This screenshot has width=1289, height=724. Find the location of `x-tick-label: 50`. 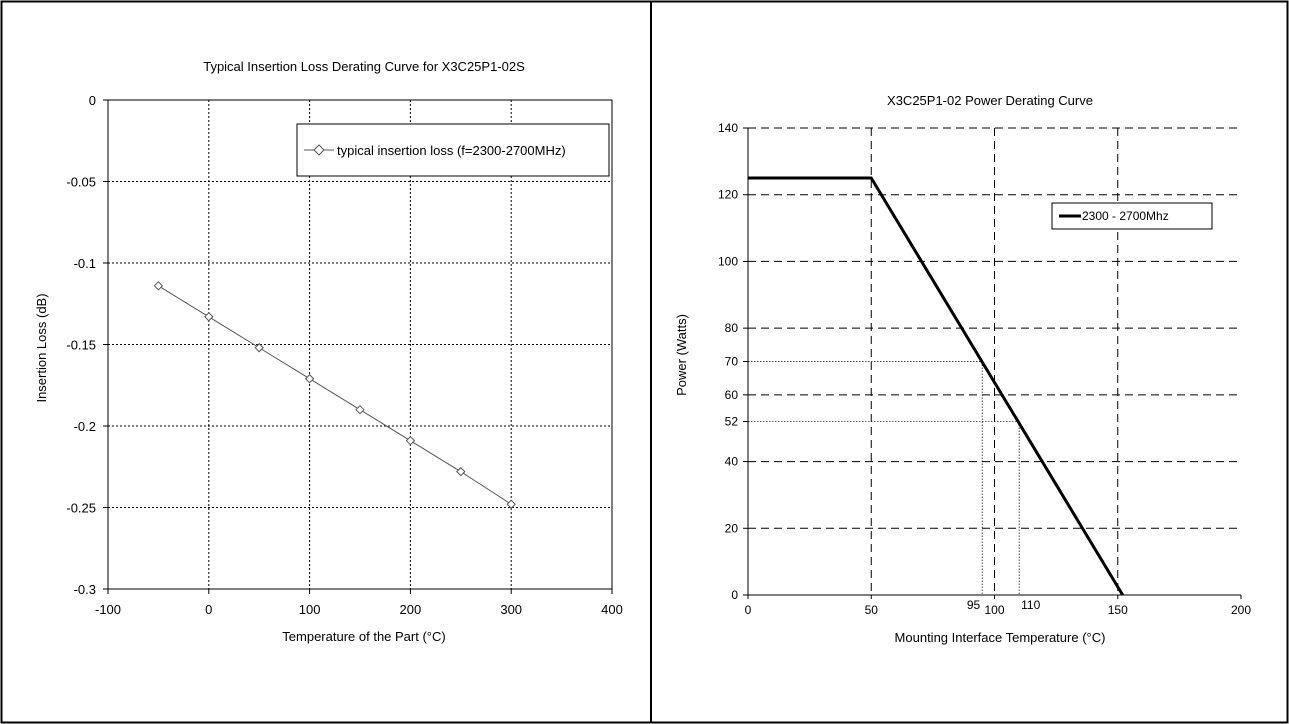

x-tick-label: 50 is located at coordinates (872, 610).